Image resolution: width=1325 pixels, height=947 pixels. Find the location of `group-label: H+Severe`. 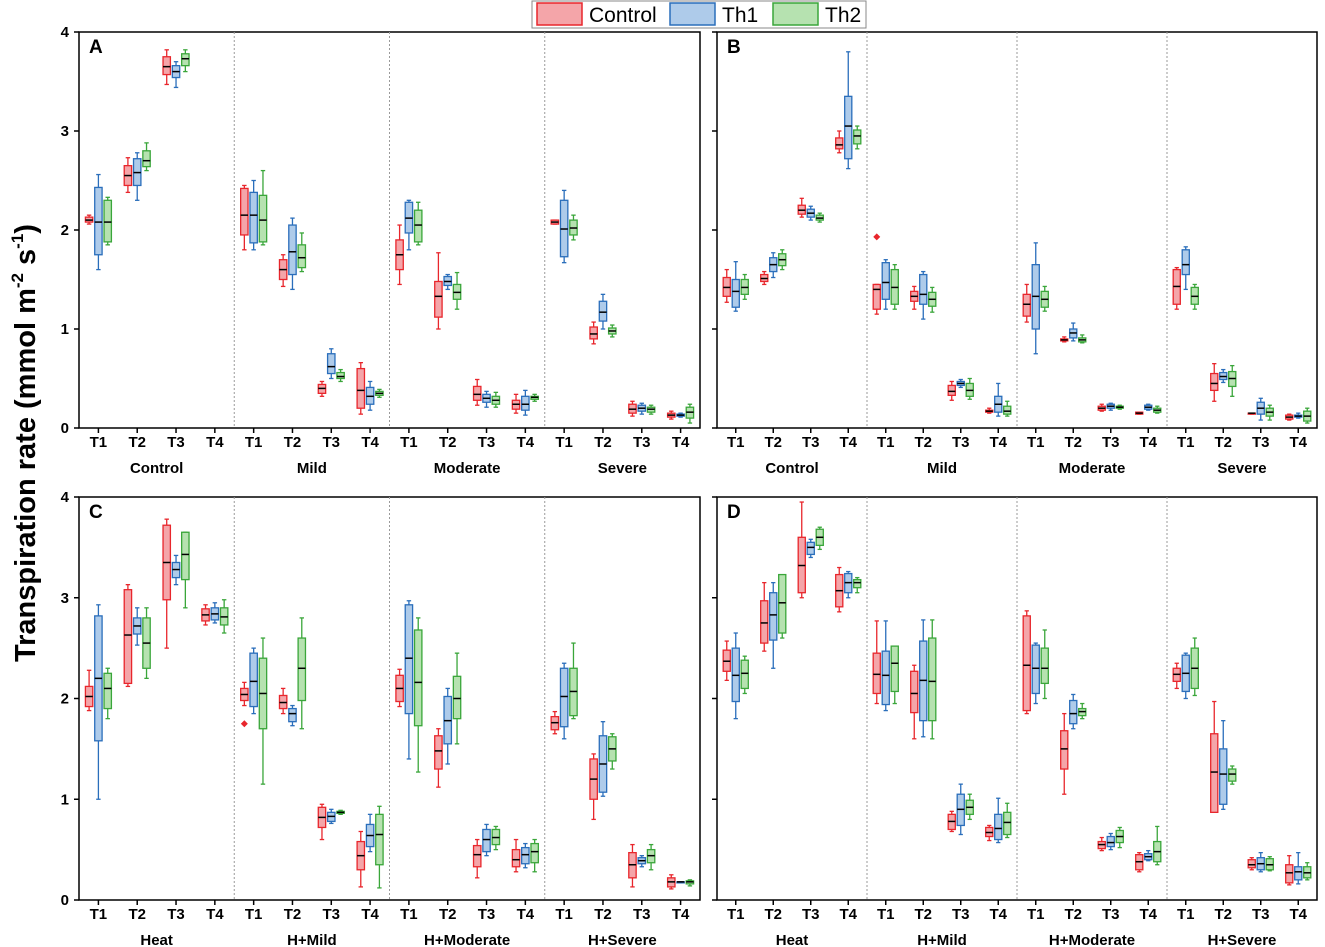

group-label: H+Severe is located at coordinates (1242, 939).